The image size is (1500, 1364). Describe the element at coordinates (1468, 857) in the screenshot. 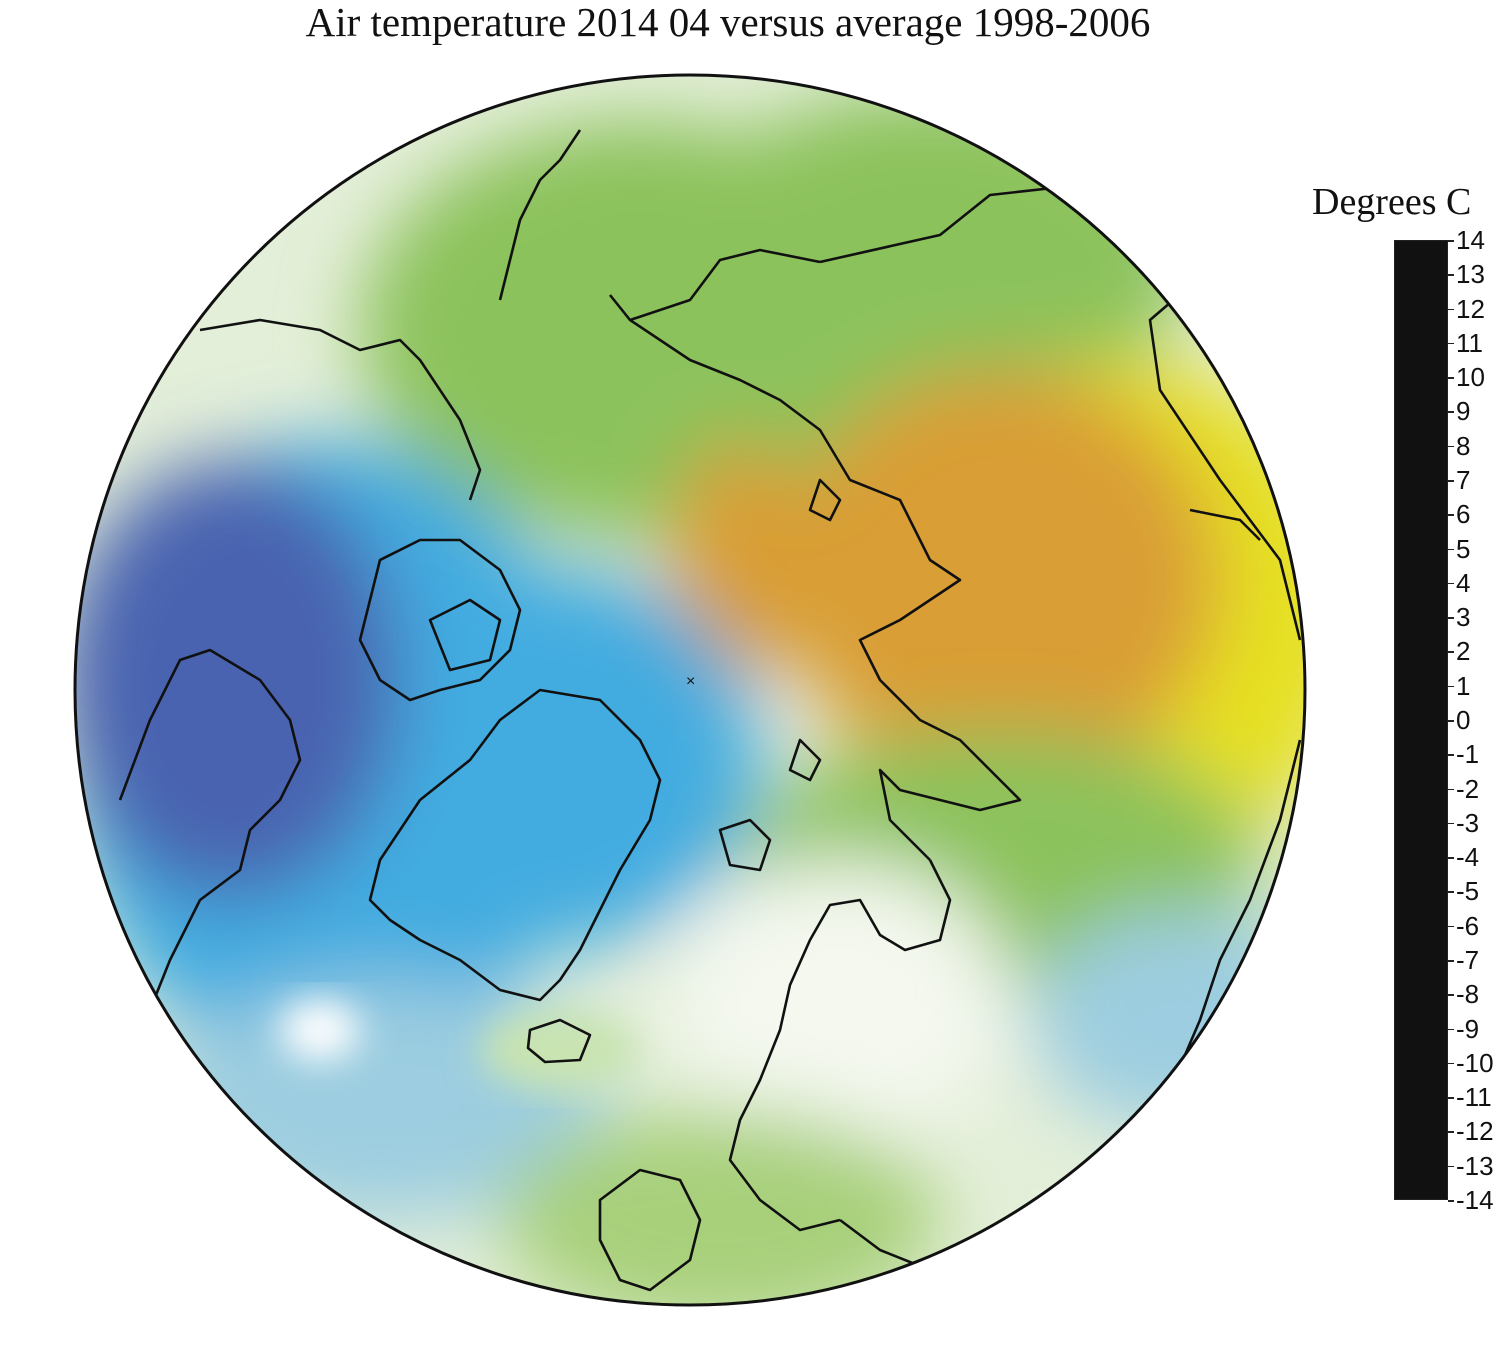

I see `colorbar-tick-label: -4` at that location.